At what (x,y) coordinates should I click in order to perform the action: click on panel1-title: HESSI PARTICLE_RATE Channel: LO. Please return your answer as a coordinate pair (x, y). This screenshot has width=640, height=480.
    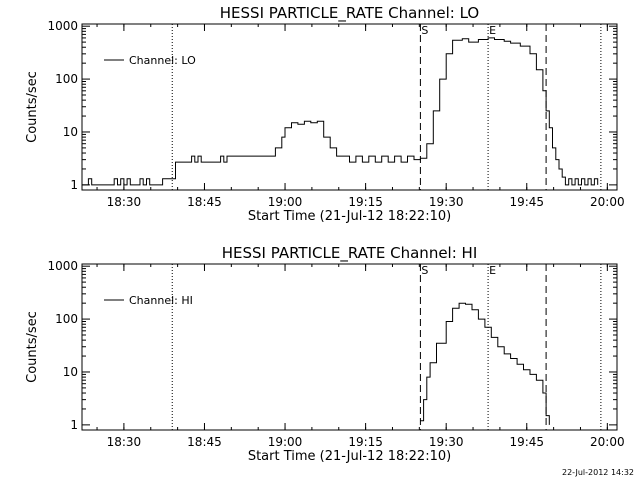
    Looking at the image, I should click on (349, 13).